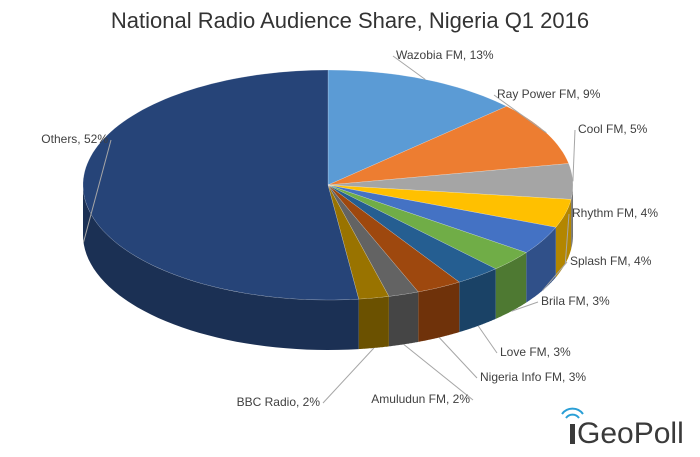  What do you see at coordinates (420, 399) in the screenshot?
I see `data-label: Amuludun FM, 2%` at bounding box center [420, 399].